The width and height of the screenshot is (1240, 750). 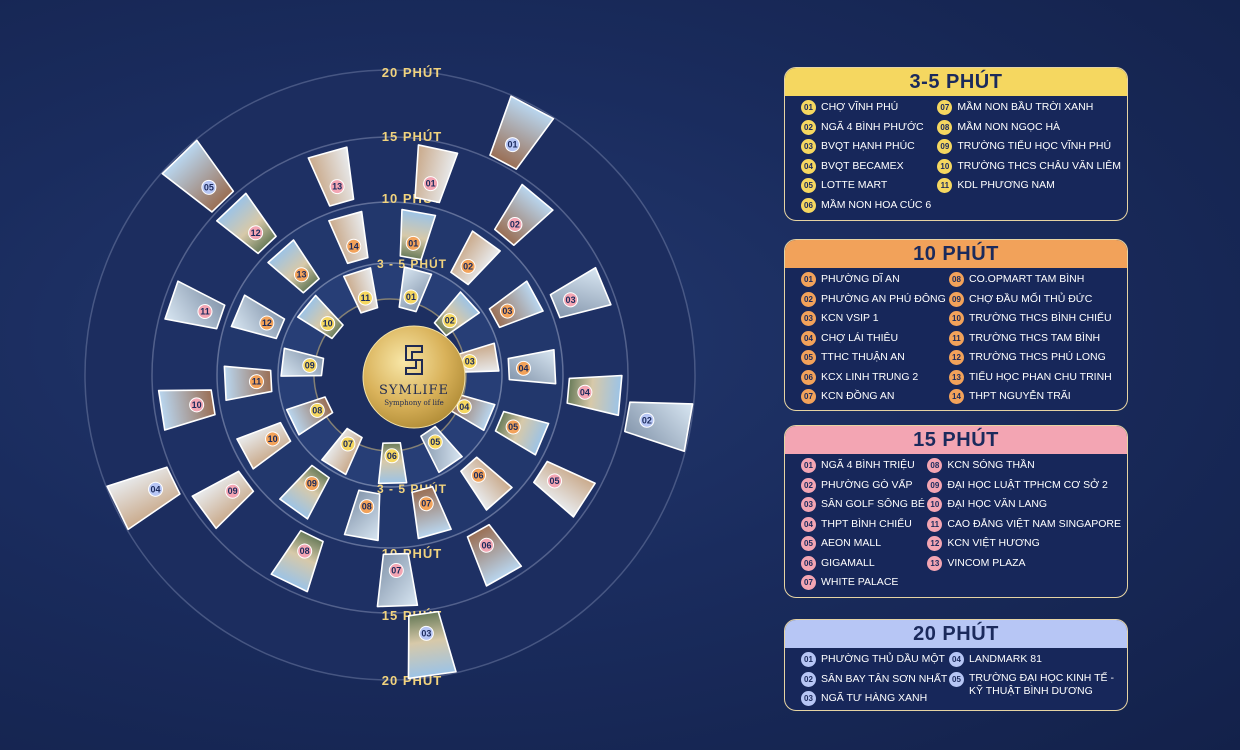 I want to click on legend-item: 03 BVQT HẠNH PHÚC, so click(x=869, y=149).